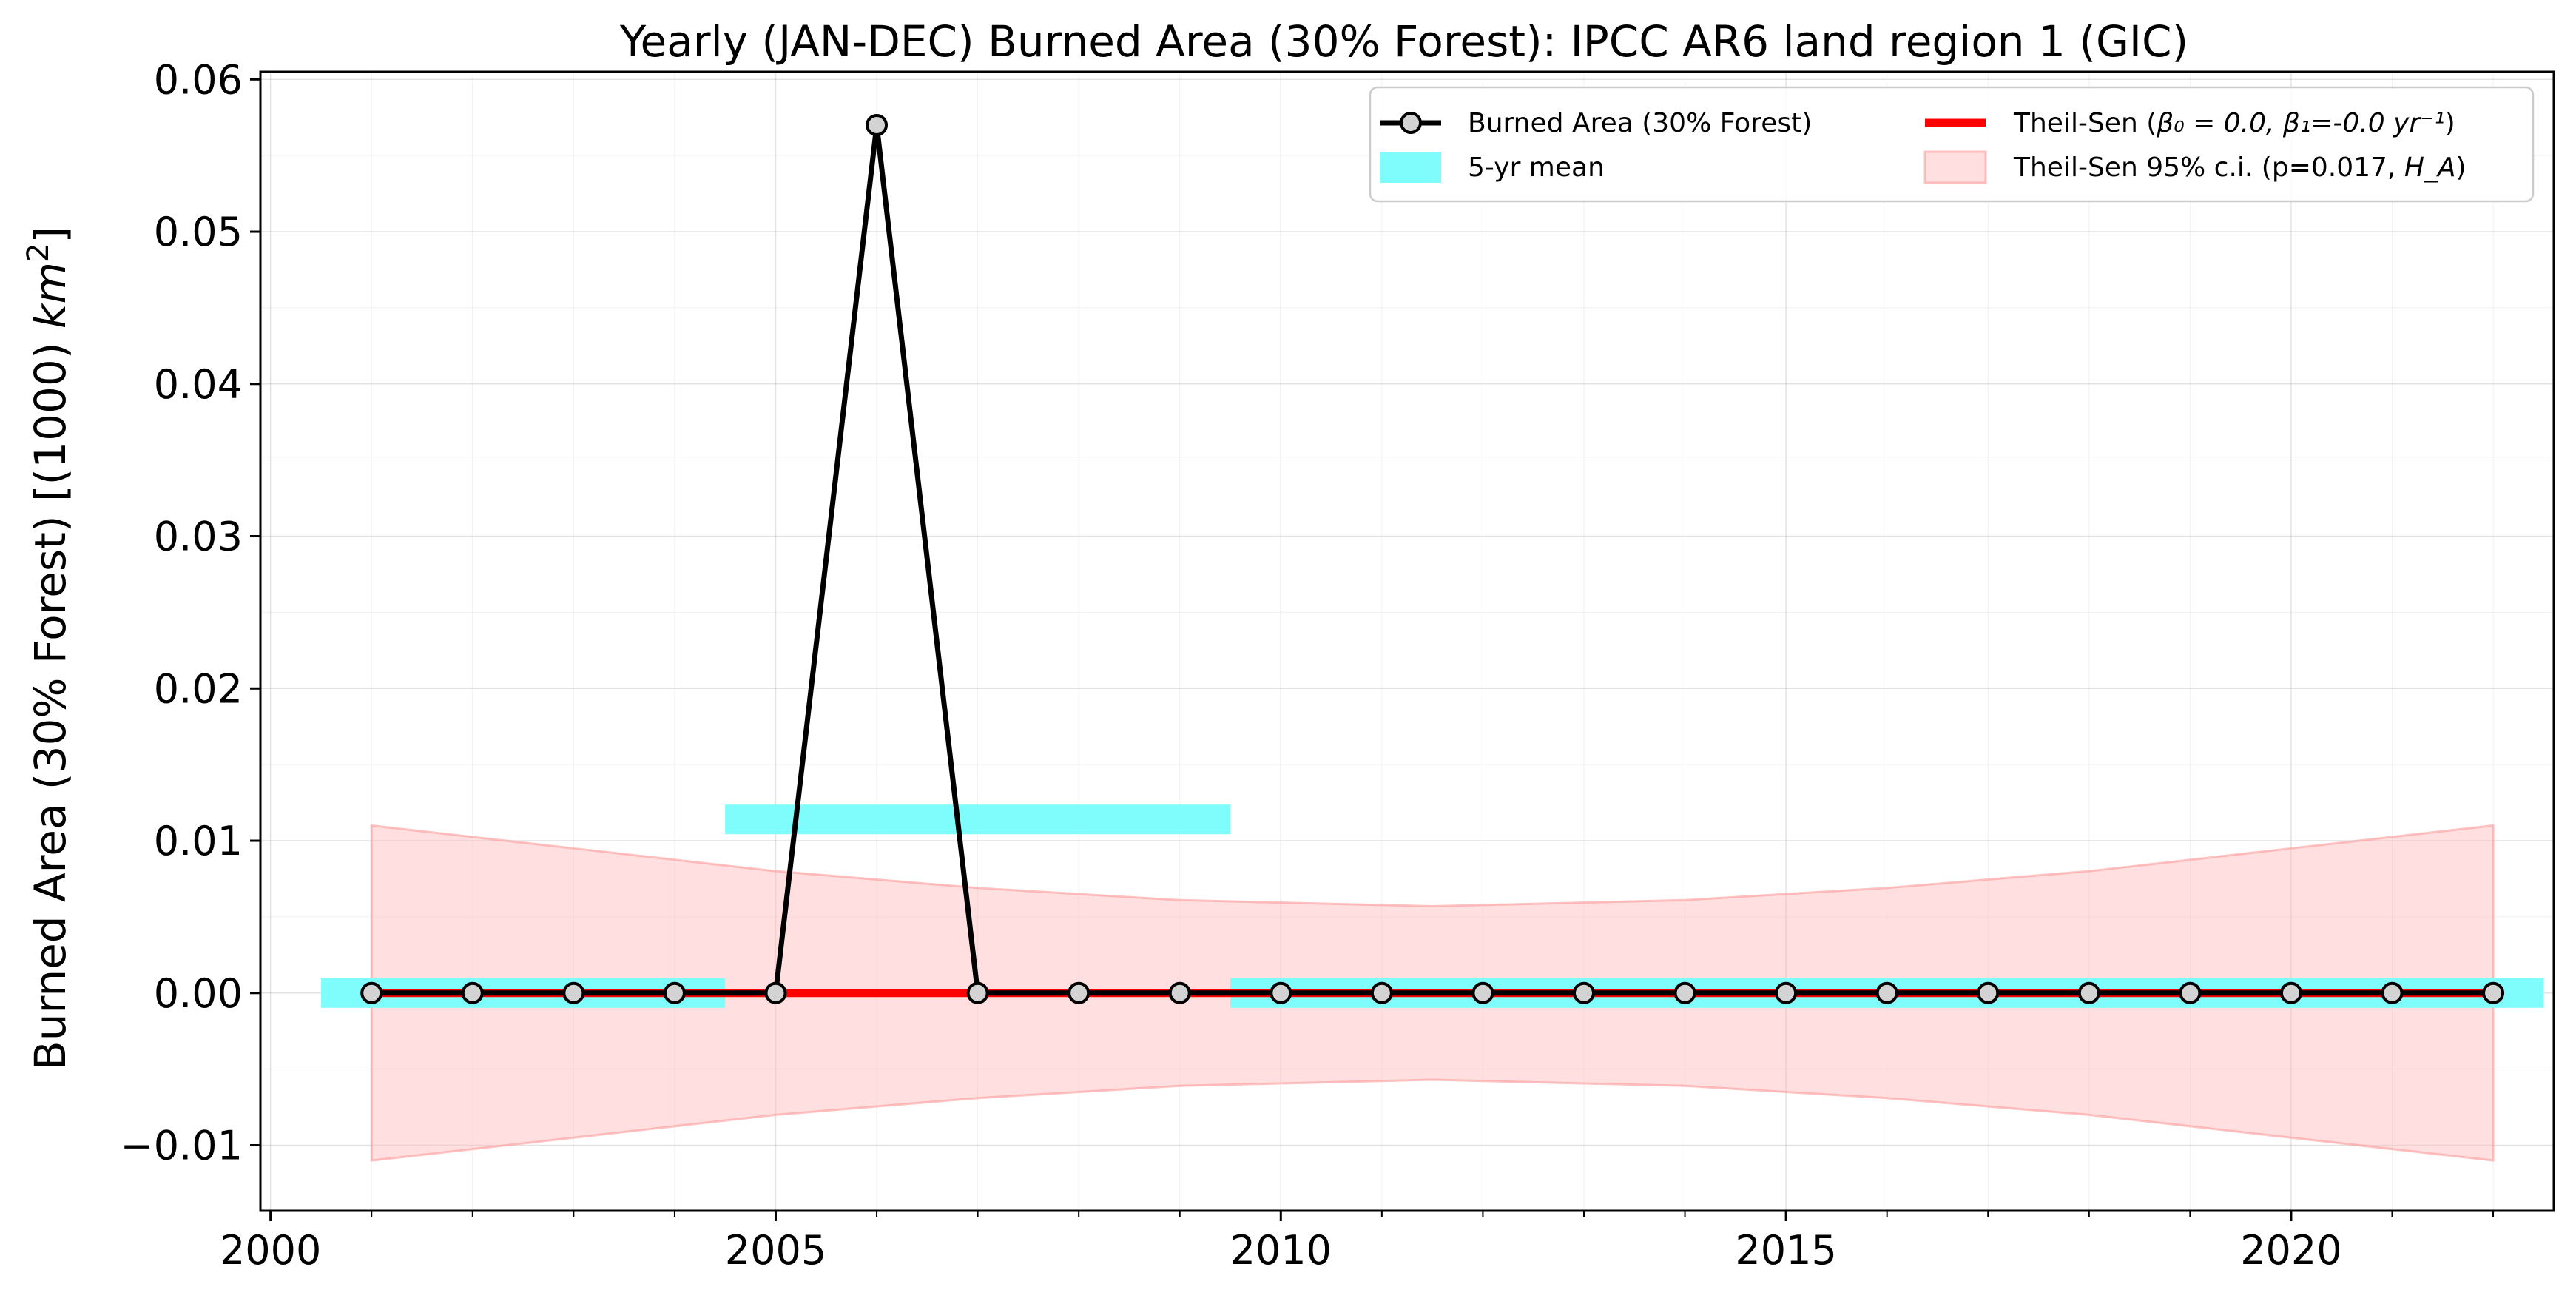 Image resolution: width=2576 pixels, height=1304 pixels. I want to click on y-tick-label: 0.05, so click(198, 232).